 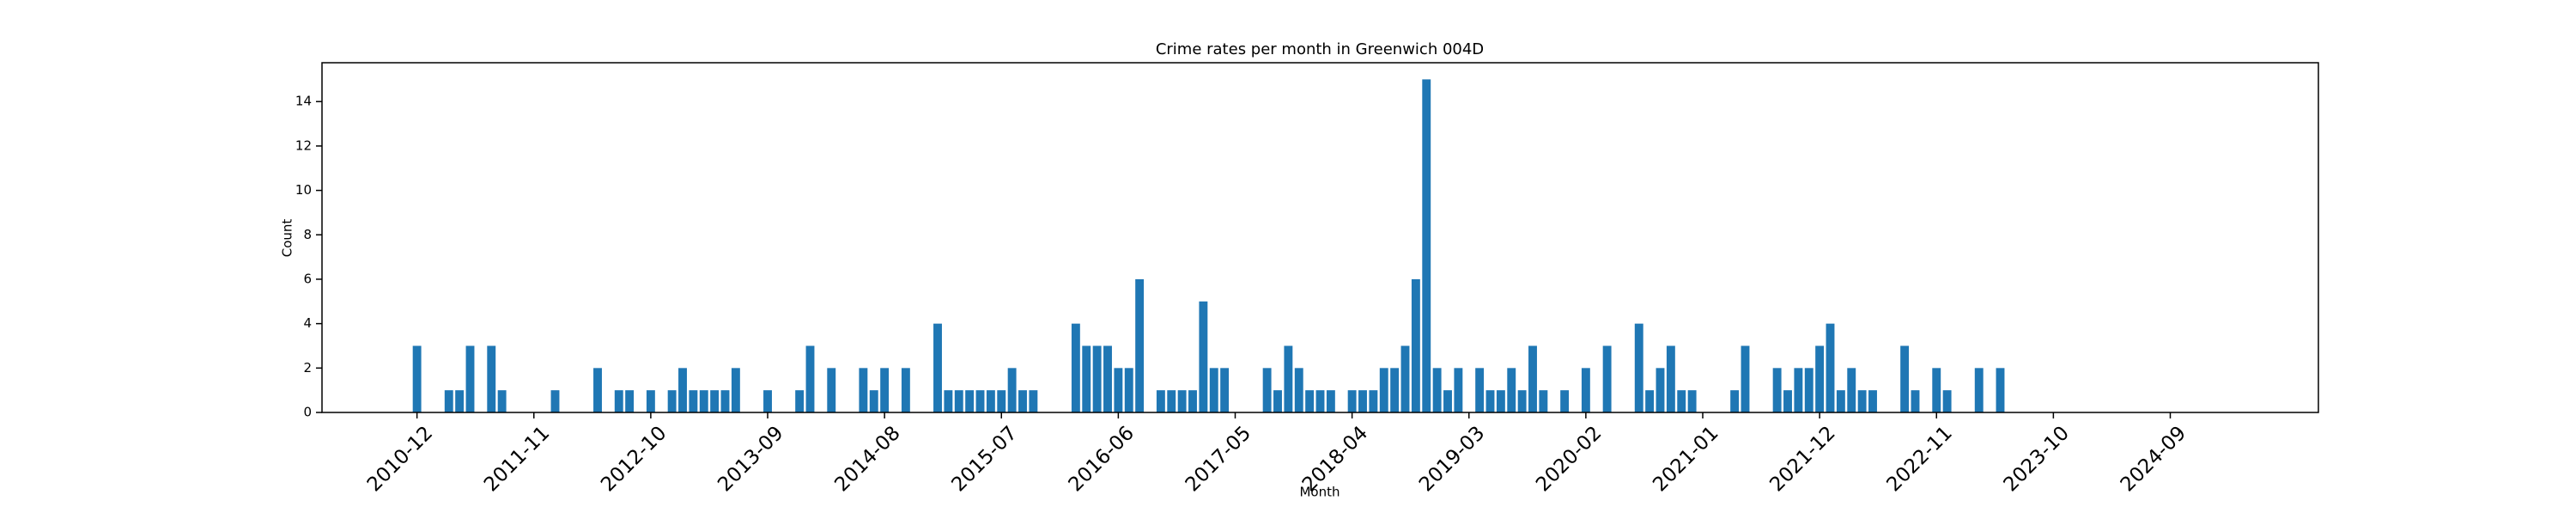 I want to click on y-tick-label: 10, so click(x=303, y=190).